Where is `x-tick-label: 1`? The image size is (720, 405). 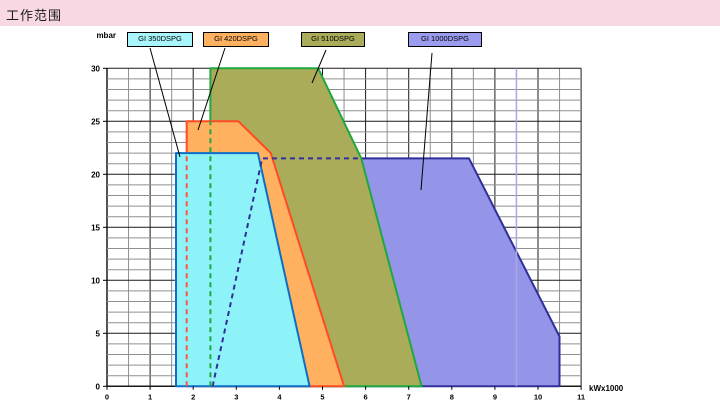
x-tick-label: 1 is located at coordinates (150, 396).